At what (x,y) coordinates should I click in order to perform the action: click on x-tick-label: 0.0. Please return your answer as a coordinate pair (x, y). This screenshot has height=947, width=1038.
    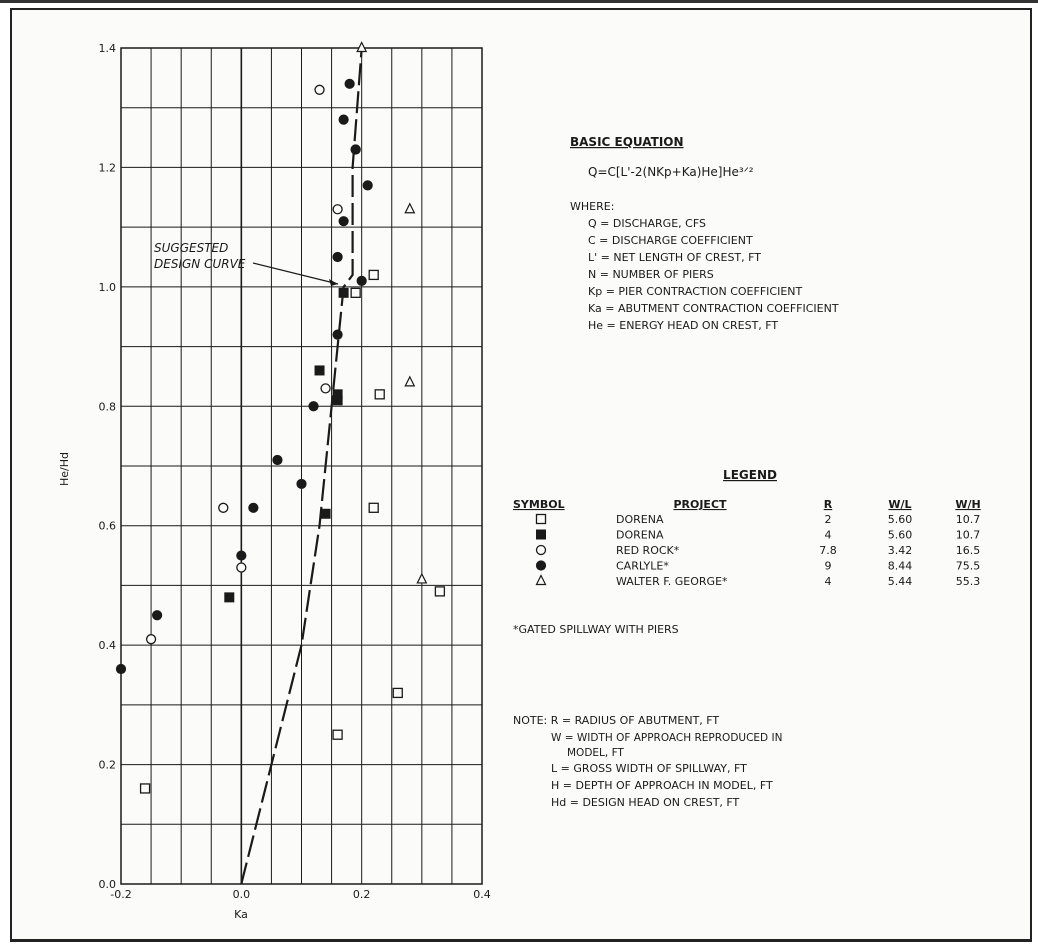
    Looking at the image, I should click on (242, 894).